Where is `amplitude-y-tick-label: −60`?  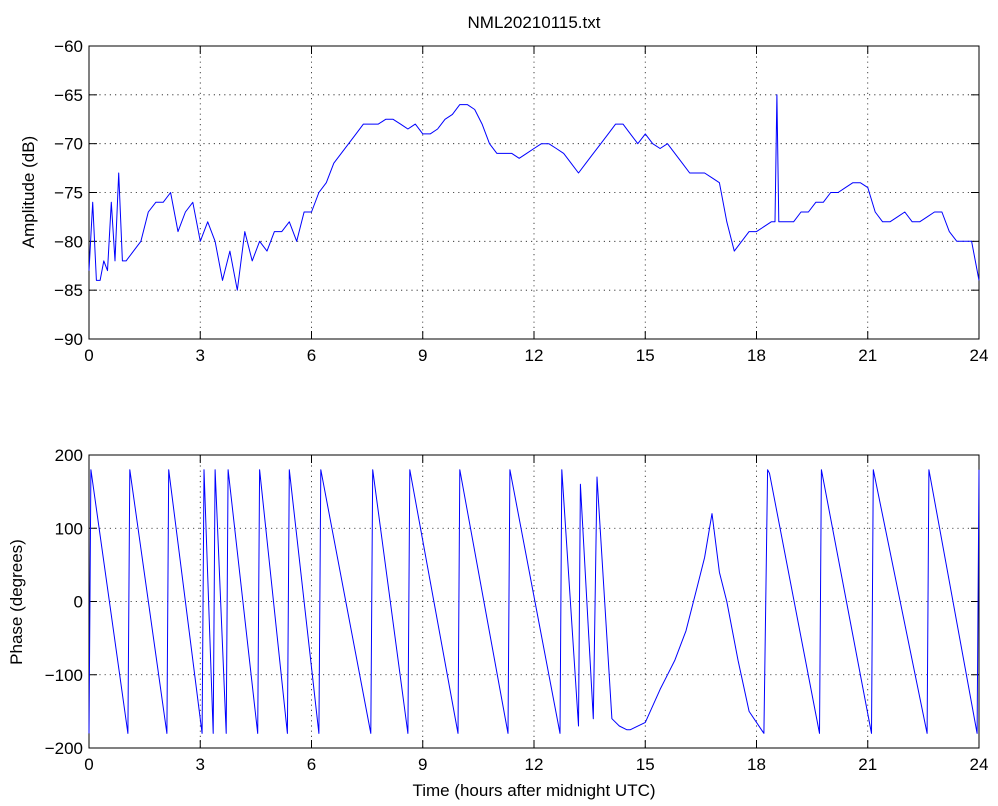
amplitude-y-tick-label: −60 is located at coordinates (68, 46).